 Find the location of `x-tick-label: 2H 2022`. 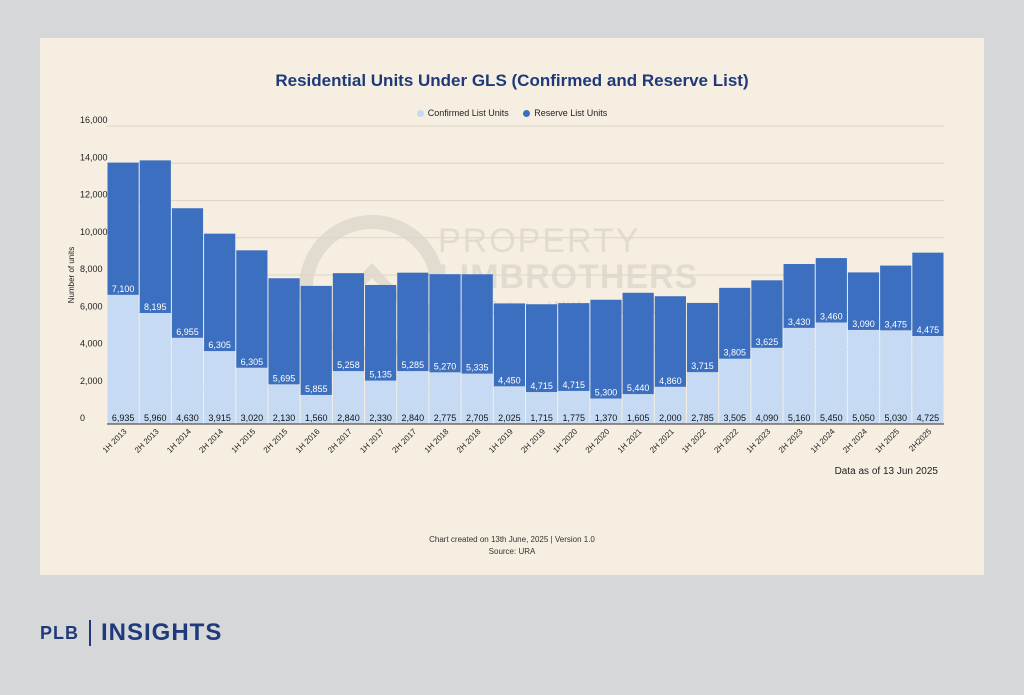

x-tick-label: 2H 2022 is located at coordinates (726, 441).